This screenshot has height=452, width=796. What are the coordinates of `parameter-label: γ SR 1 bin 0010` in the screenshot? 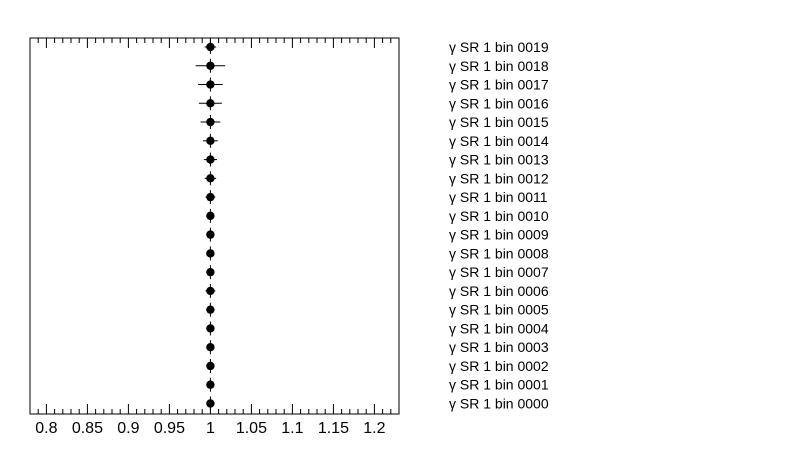 It's located at (499, 216).